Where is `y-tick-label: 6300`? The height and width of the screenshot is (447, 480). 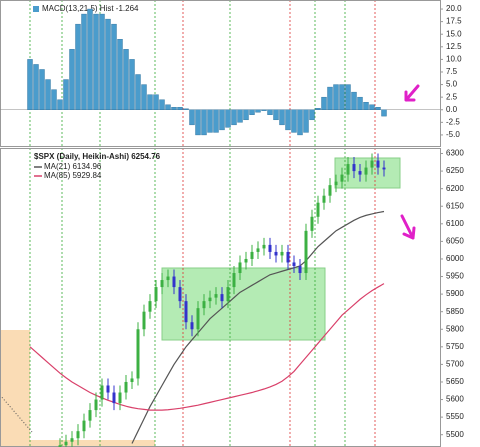
y-tick-label: 6300 is located at coordinates (455, 153).